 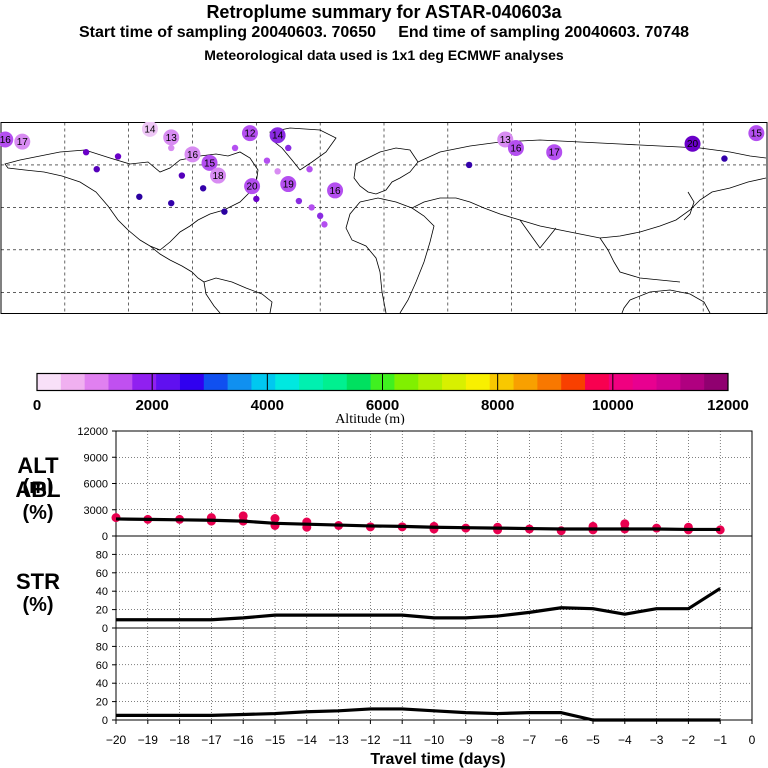 What do you see at coordinates (544, 32) in the screenshot?
I see `end-time-label: End time of sampling 20040603. 70748` at bounding box center [544, 32].